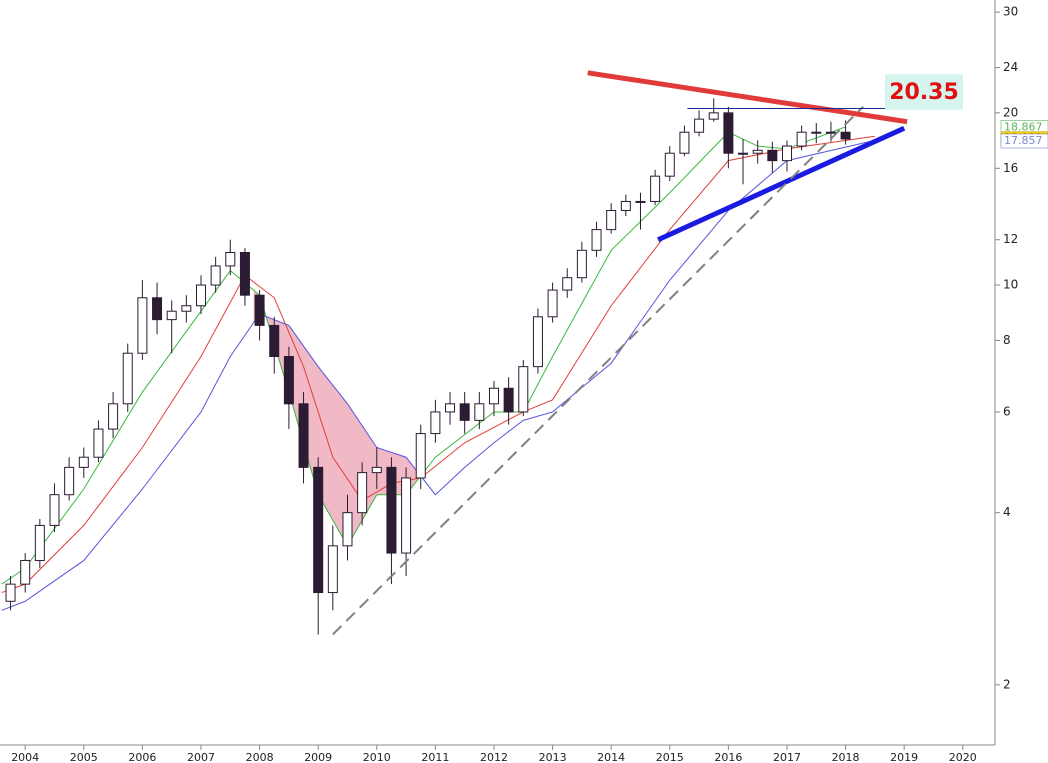 This screenshot has width=1048, height=763. What do you see at coordinates (1023, 126) in the screenshot?
I see `price-label: 18.867` at bounding box center [1023, 126].